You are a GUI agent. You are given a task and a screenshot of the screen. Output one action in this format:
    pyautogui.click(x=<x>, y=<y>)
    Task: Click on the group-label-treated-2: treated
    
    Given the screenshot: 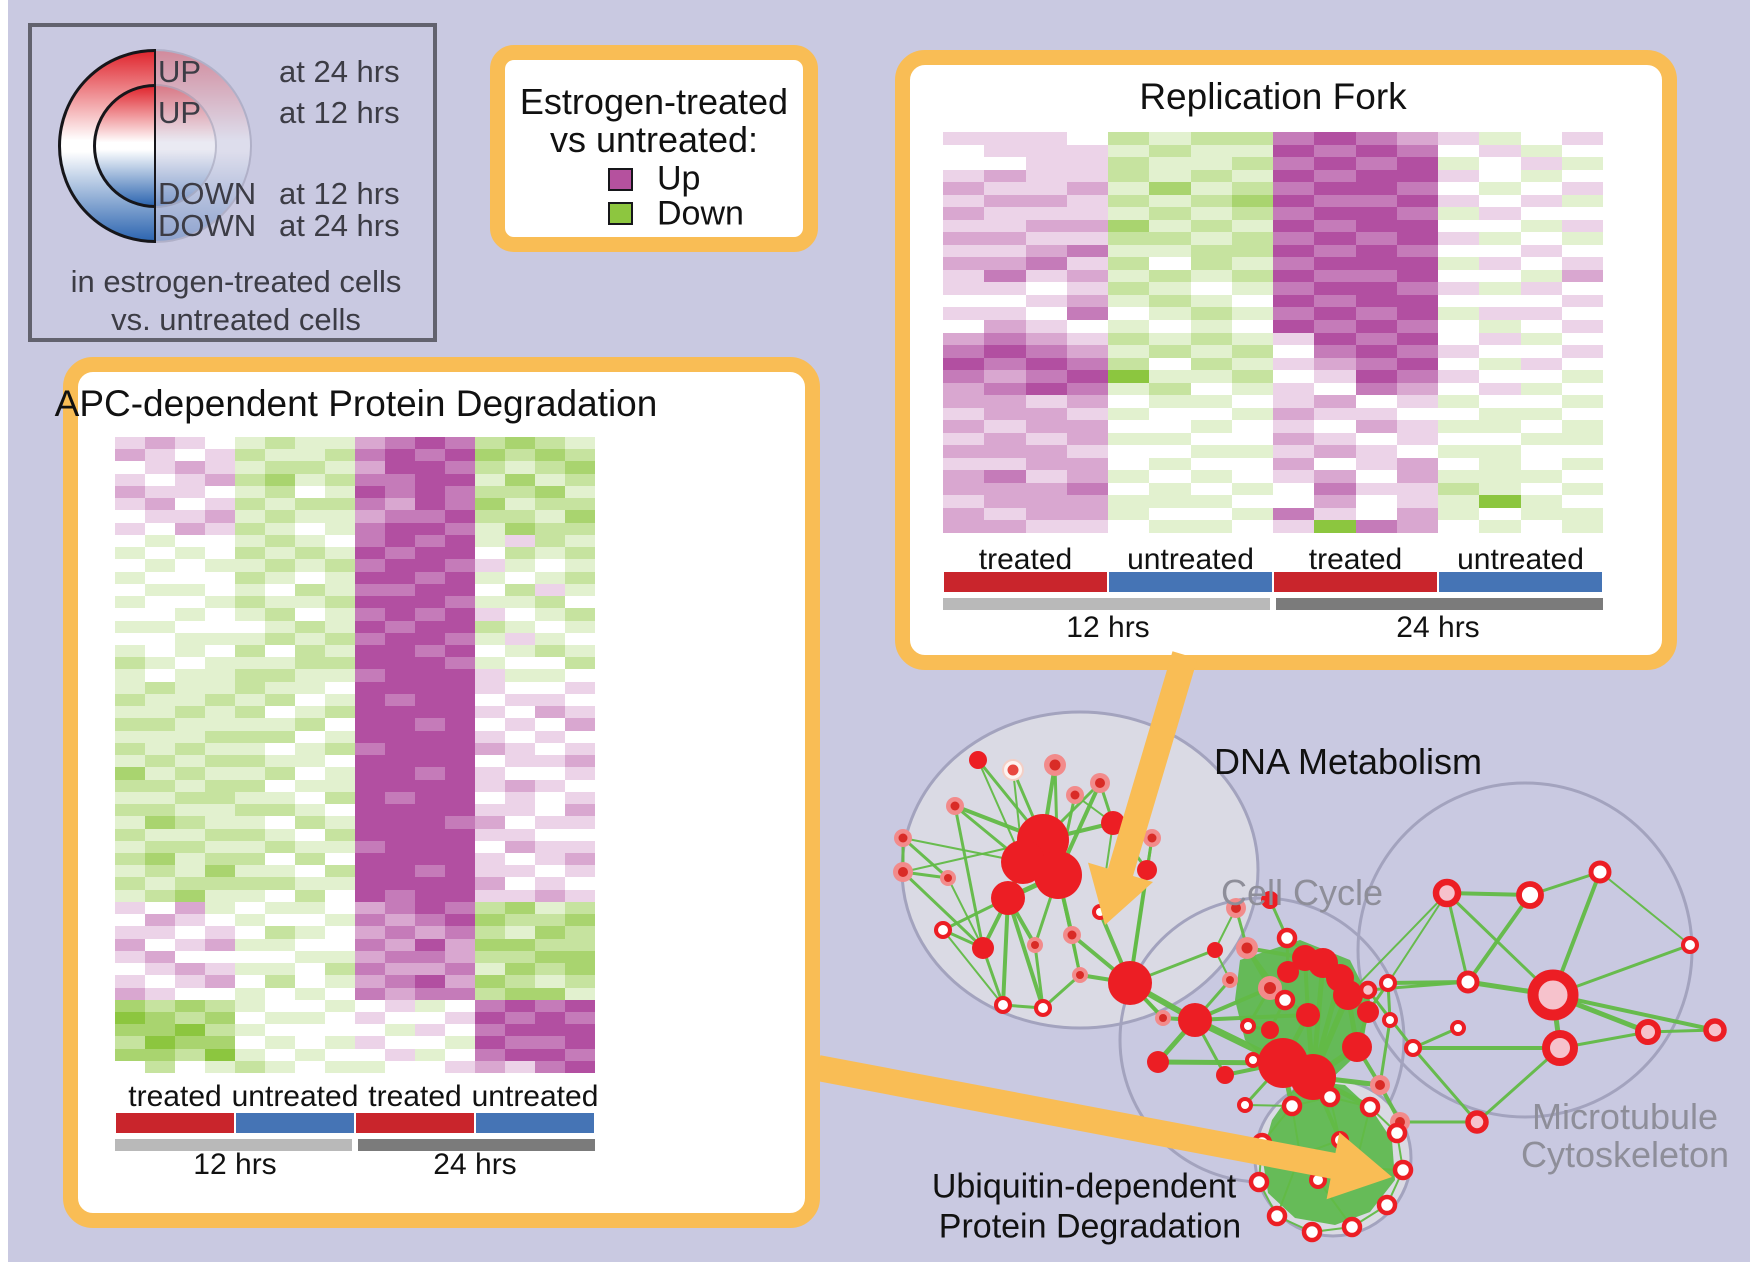 What is the action you would take?
    pyautogui.click(x=1355, y=559)
    